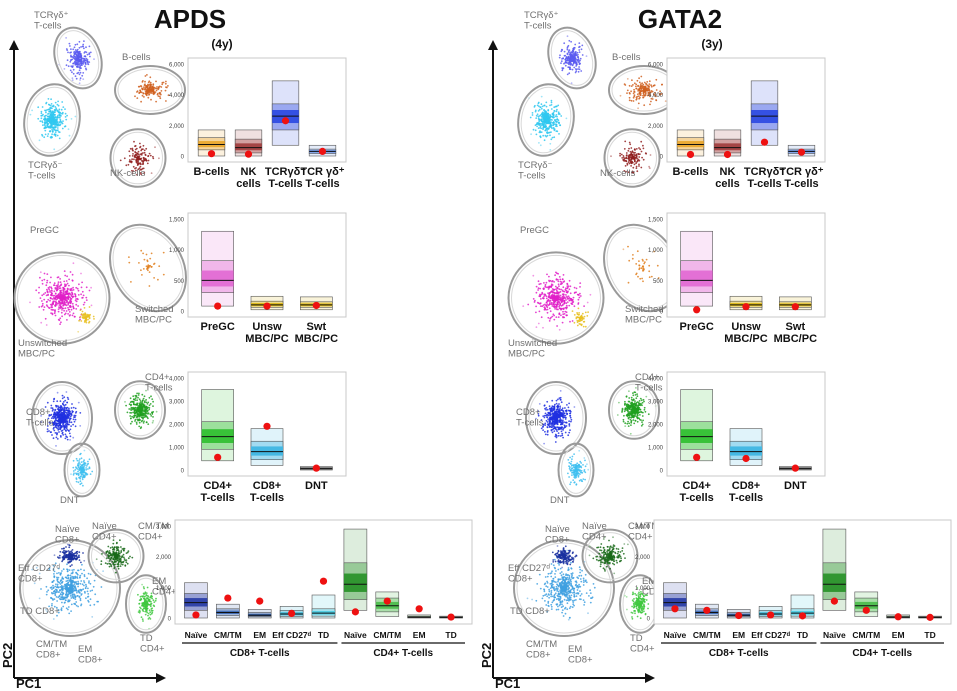 Image resolution: width=957 pixels, height=691 pixels. I want to click on patient-dot, so click(451, 617).